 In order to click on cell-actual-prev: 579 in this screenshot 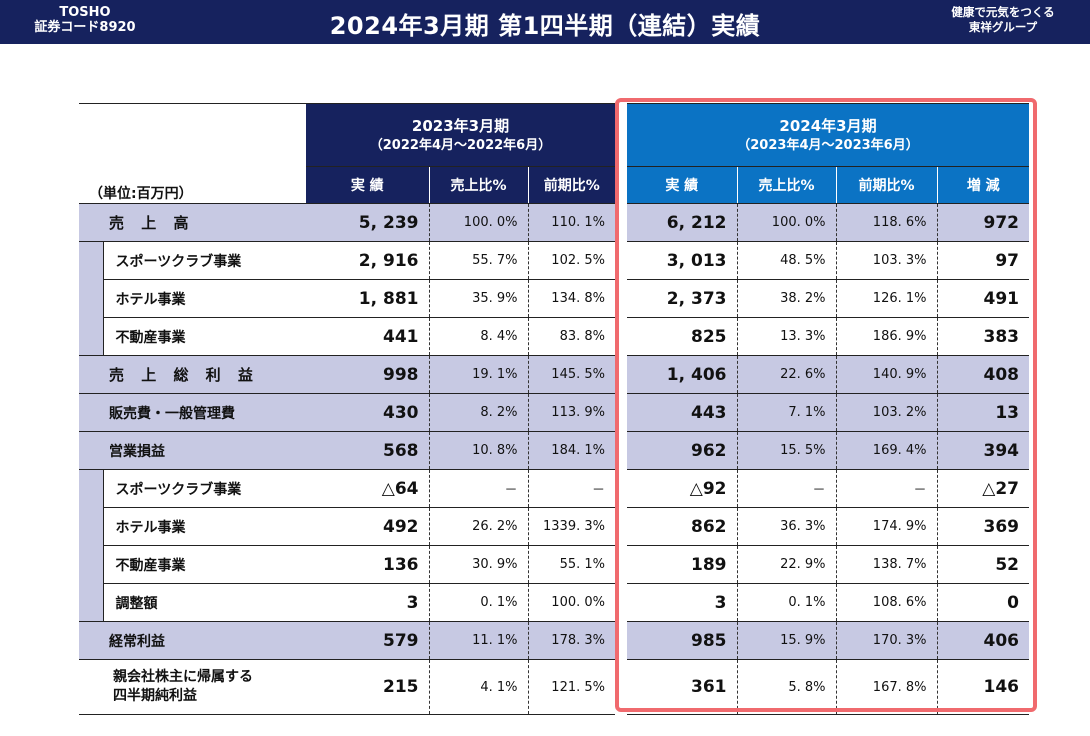, I will do `click(368, 640)`.